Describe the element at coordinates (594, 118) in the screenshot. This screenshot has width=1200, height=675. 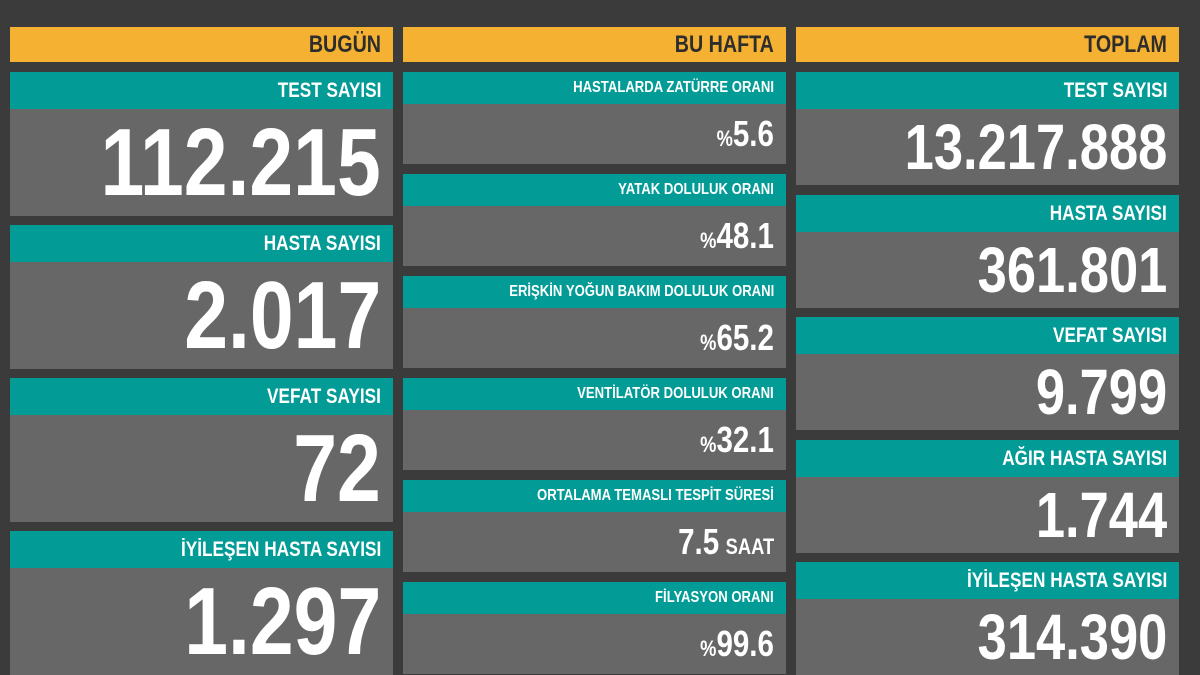
I see `stat-panel: HASTALARDA ZATÜRRE ORANI %5.6` at that location.